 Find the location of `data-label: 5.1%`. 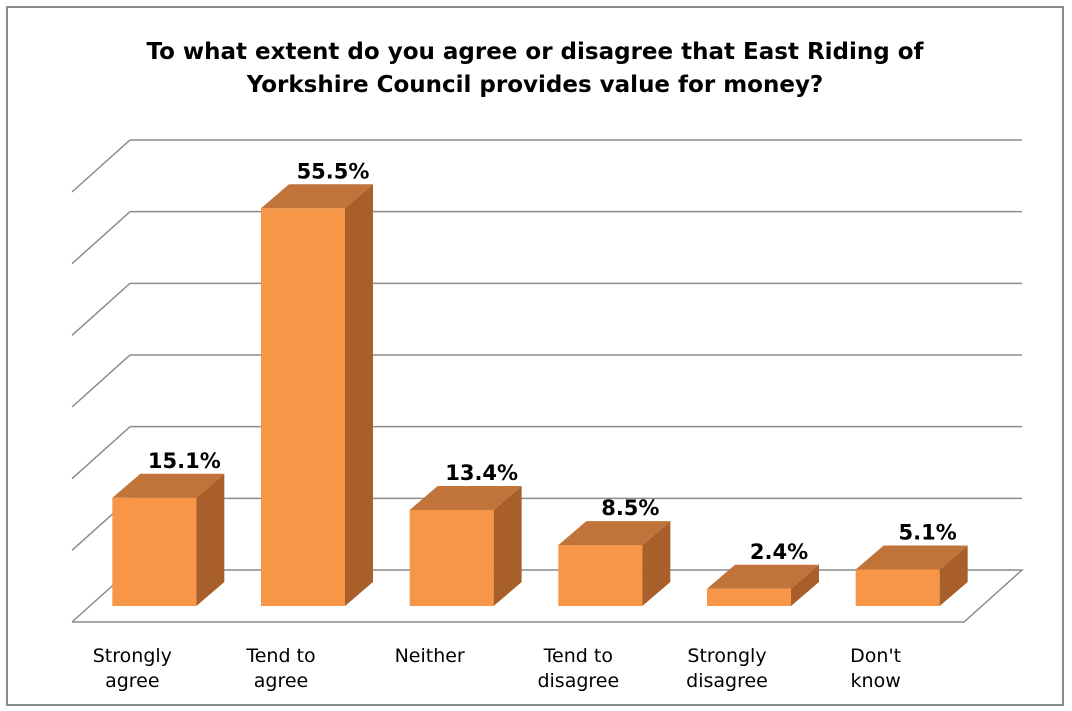

data-label: 5.1% is located at coordinates (928, 532).